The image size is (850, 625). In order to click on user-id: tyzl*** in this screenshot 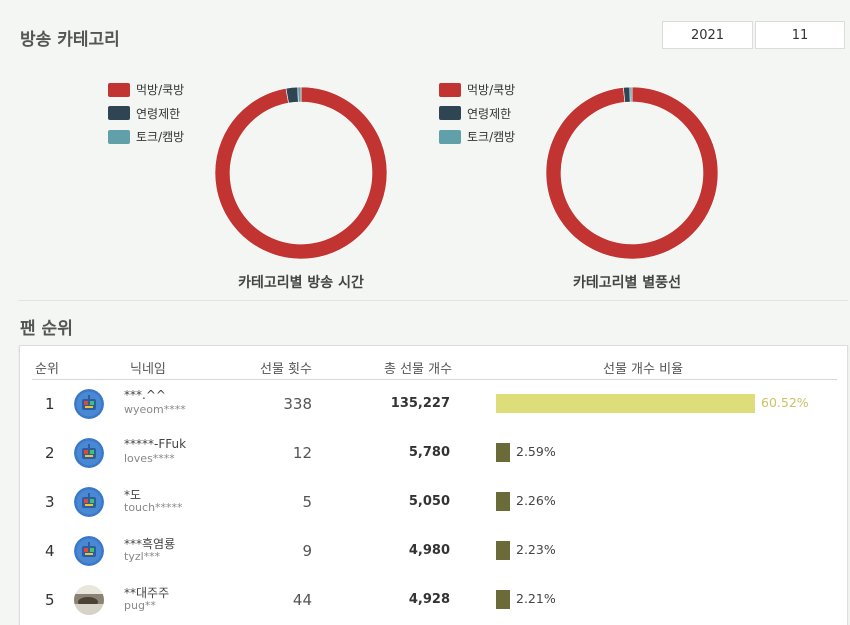, I will do `click(142, 556)`.